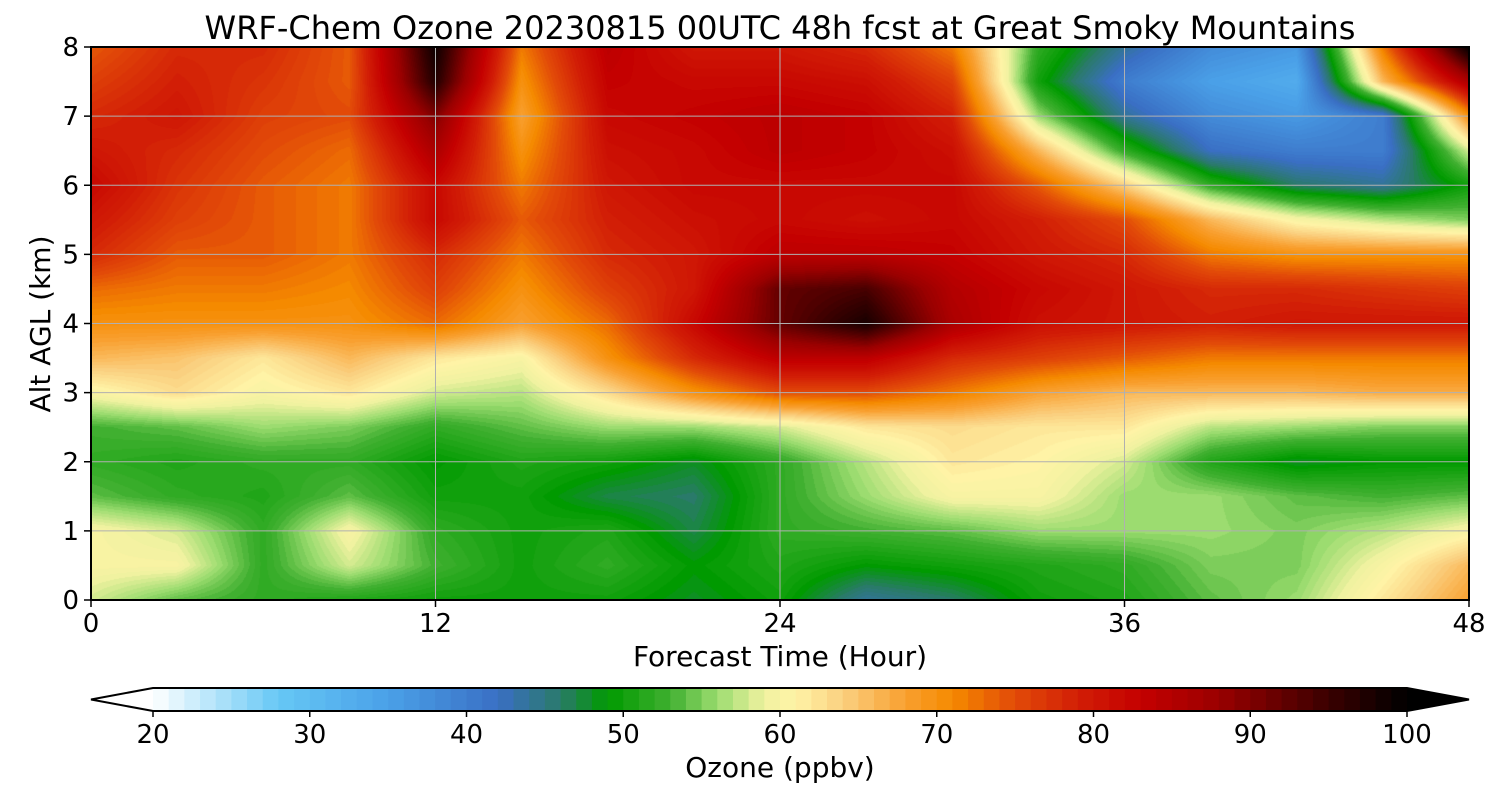  I want to click on colorbar-tick-label: 100, so click(1407, 735).